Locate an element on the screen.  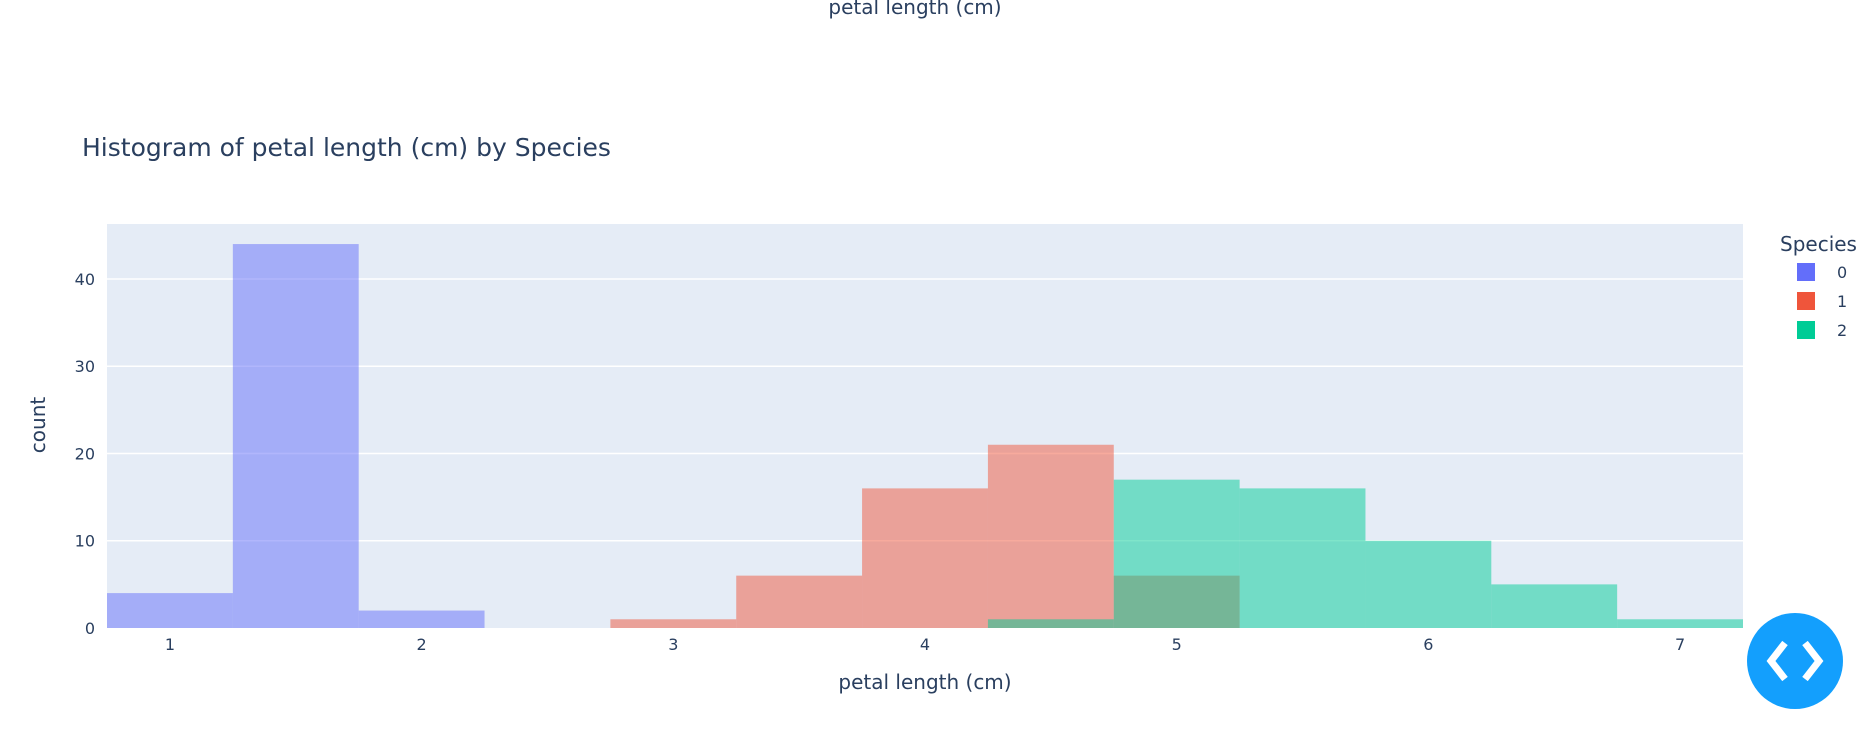
x-tick-label: 3 is located at coordinates (673, 644).